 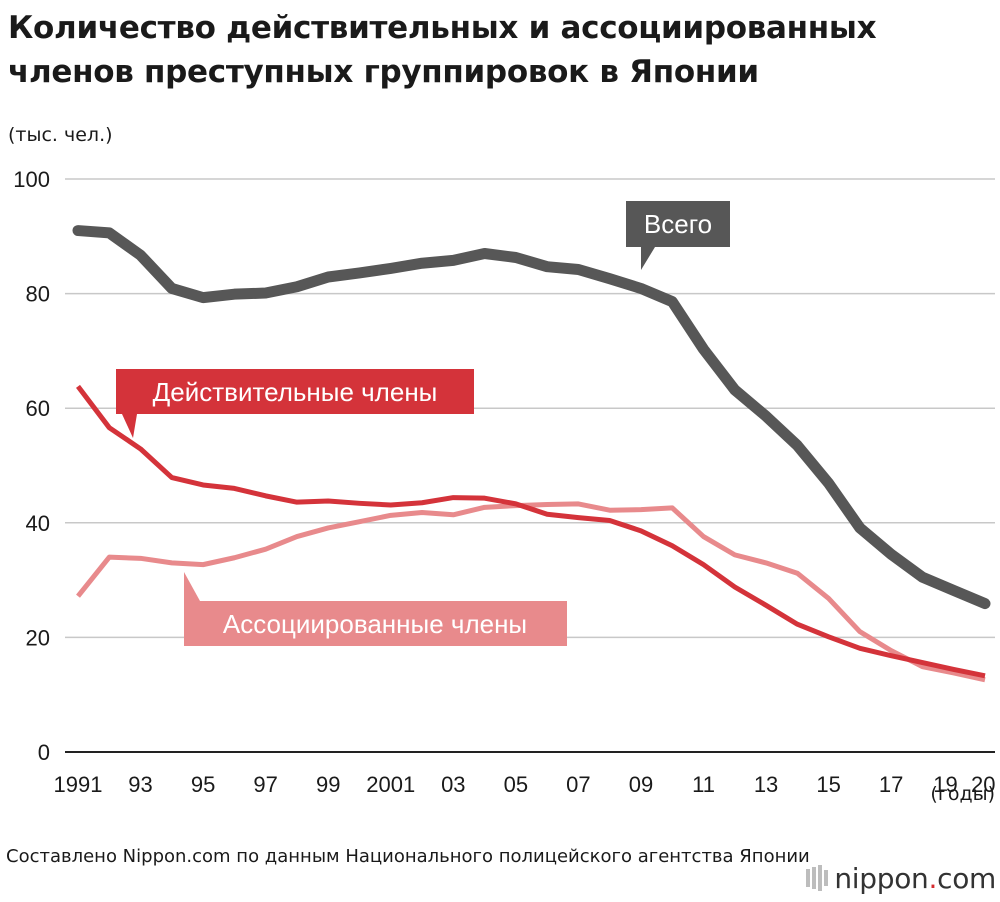 I want to click on x-tick-label: 03, so click(x=453, y=784).